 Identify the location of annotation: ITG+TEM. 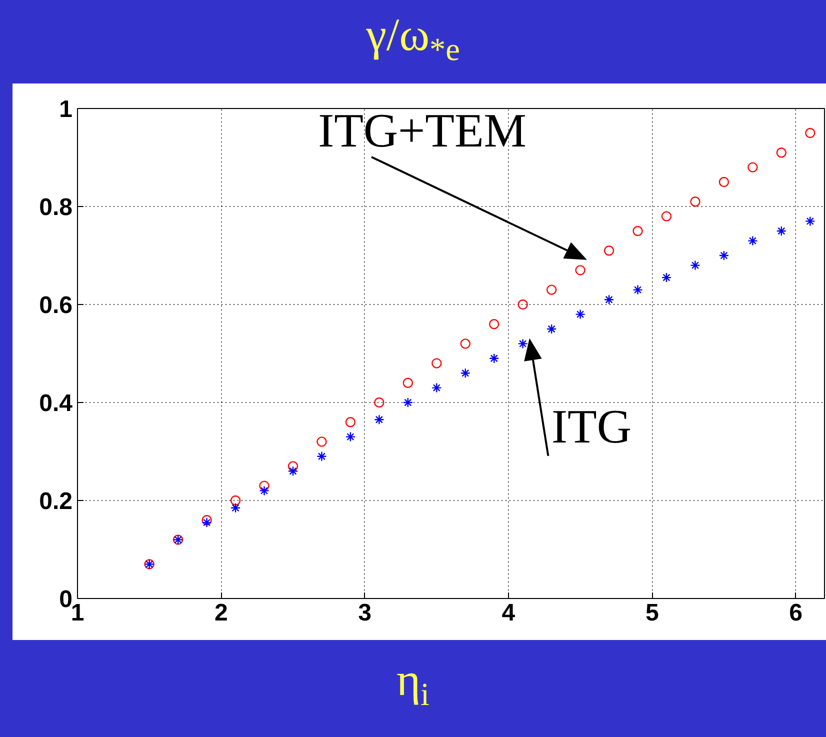
(422, 131).